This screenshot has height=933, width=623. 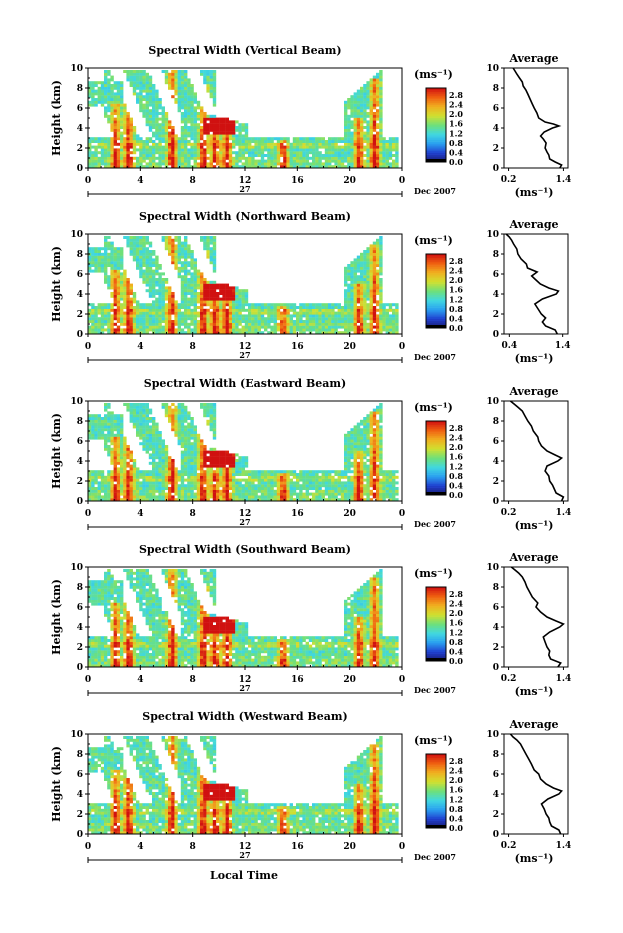 What do you see at coordinates (436, 299) in the screenshot?
I see `colorbar-segment` at bounding box center [436, 299].